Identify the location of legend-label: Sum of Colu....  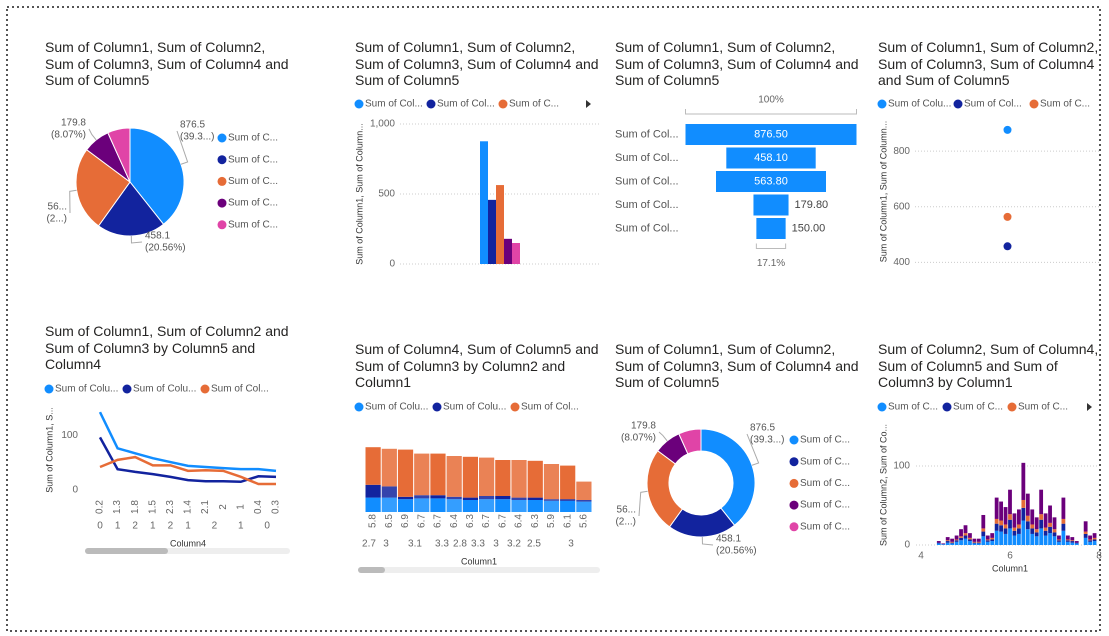
(919, 104).